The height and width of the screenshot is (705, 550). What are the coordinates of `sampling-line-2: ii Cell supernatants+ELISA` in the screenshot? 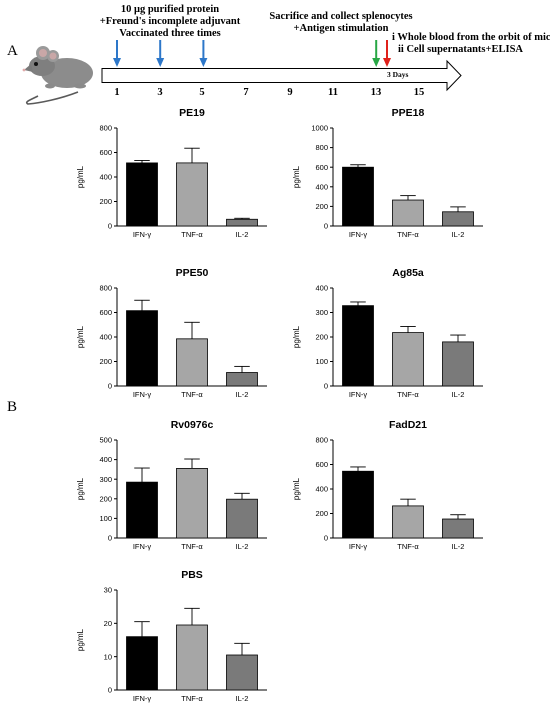 It's located at (460, 49).